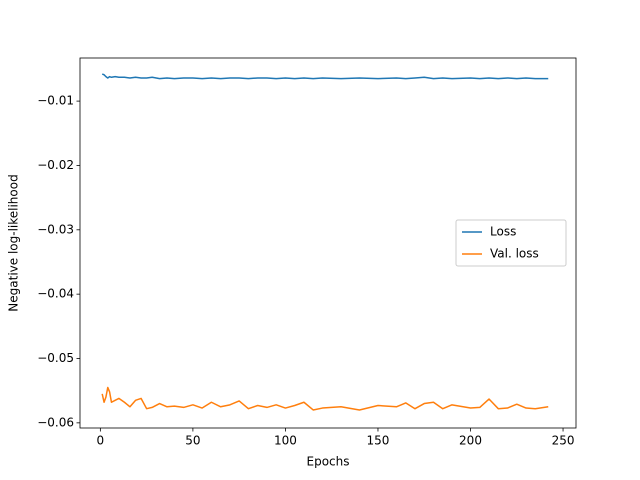  Describe the element at coordinates (55, 294) in the screenshot. I see `y-tick-label: −0.04` at that location.